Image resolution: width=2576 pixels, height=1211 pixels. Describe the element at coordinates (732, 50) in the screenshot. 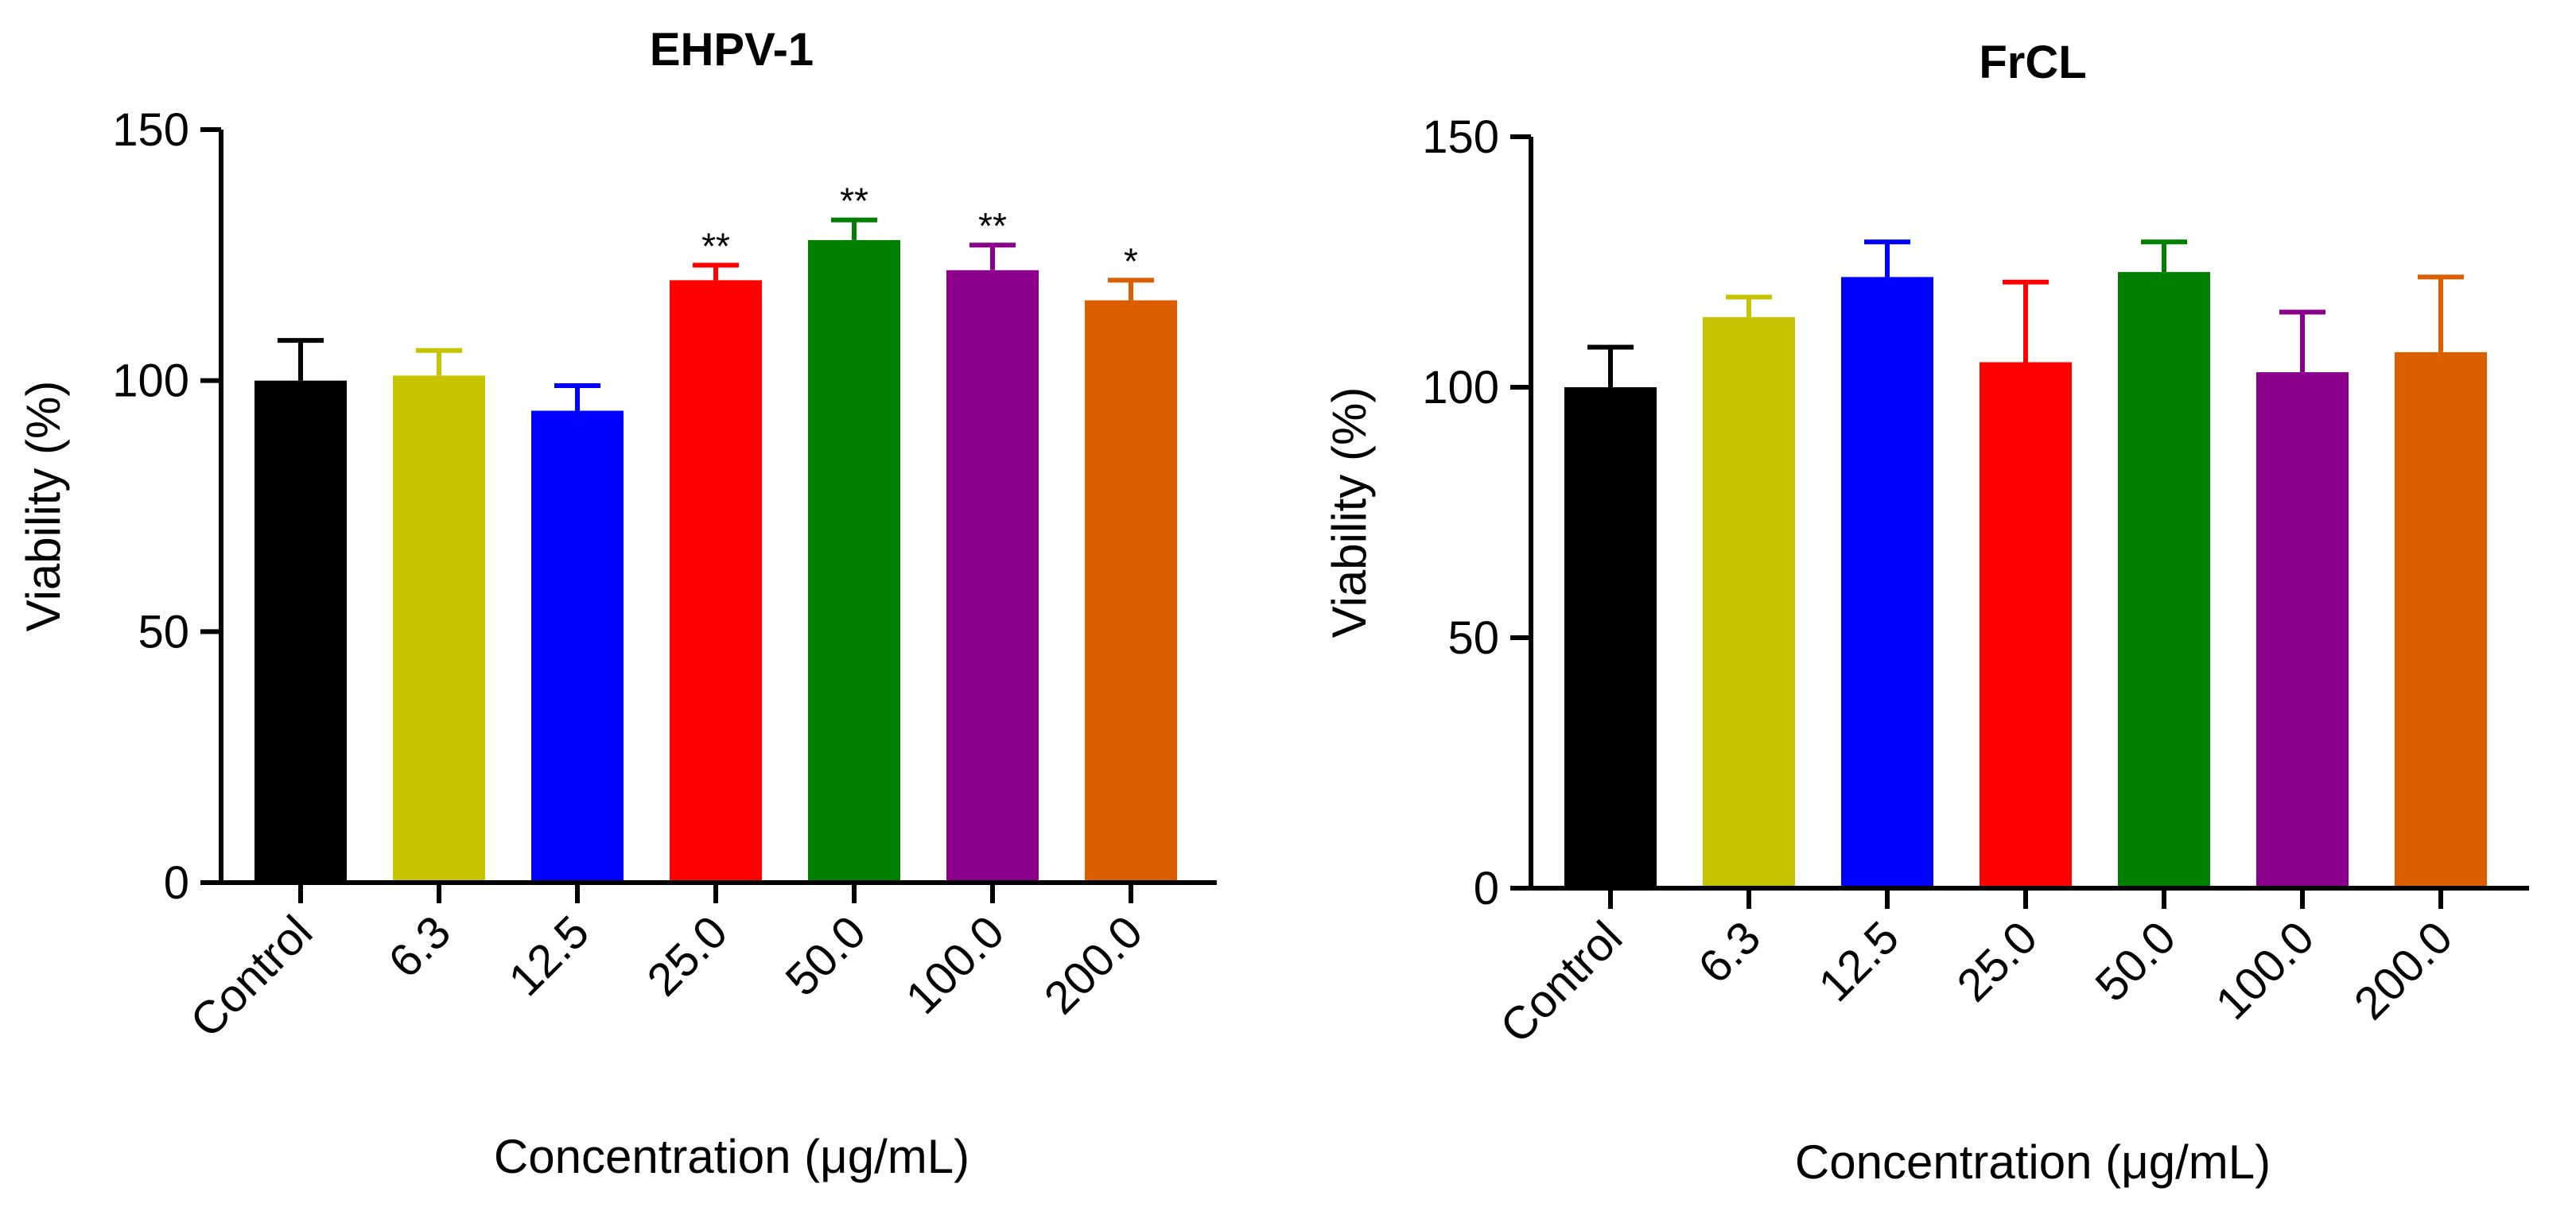

I see `chart-title: EHPV-1` at that location.